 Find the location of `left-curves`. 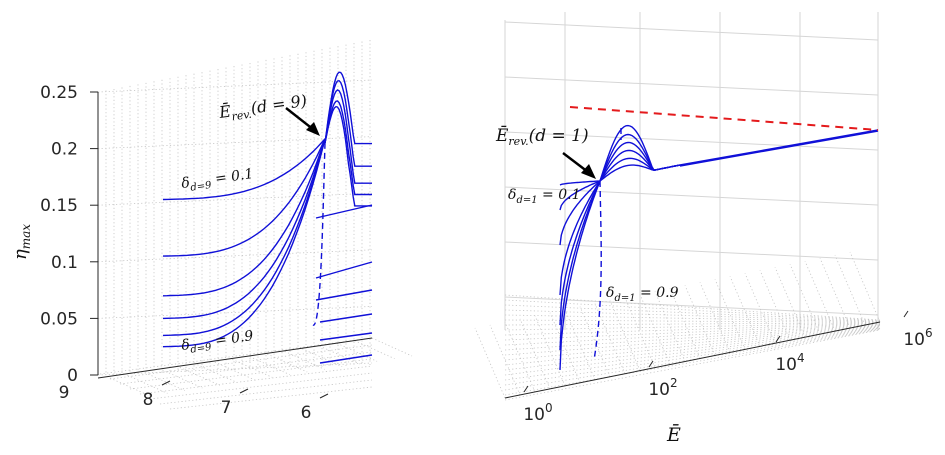

left-curves is located at coordinates (267, 217).